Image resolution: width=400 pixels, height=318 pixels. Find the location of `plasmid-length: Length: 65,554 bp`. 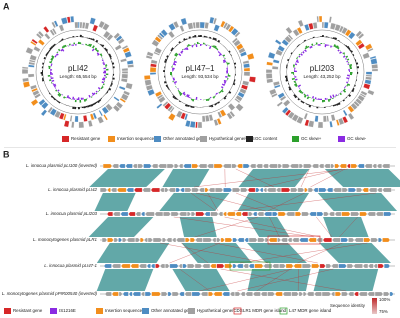

plasmid-length: Length: 65,554 bp is located at coordinates (77, 76).